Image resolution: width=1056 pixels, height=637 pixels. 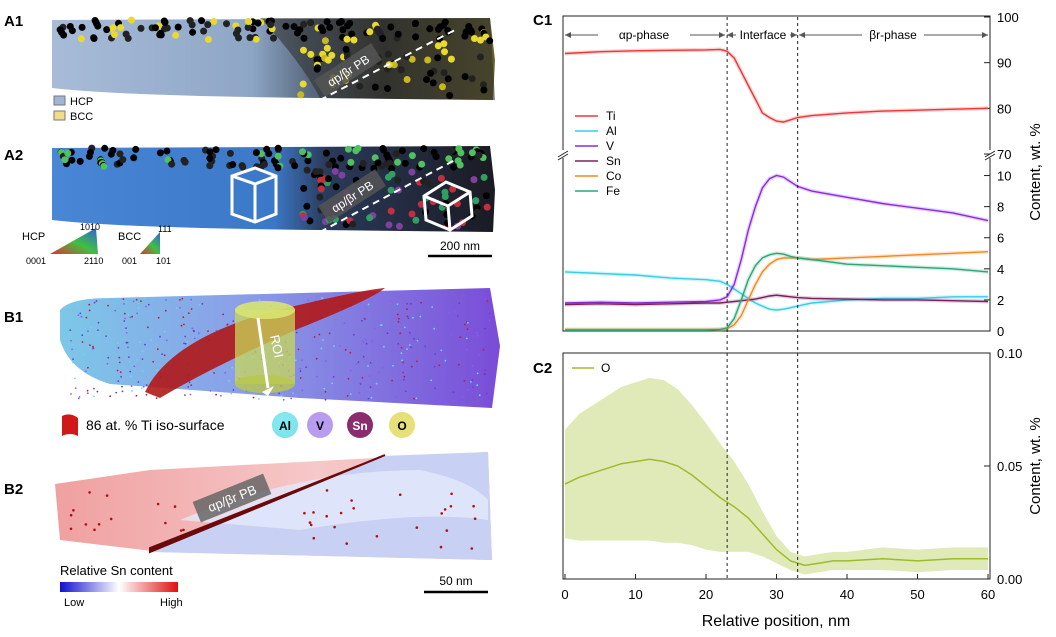 I want to click on c1-upper-ticks: 70 80 90 100, so click(x=1001, y=86).